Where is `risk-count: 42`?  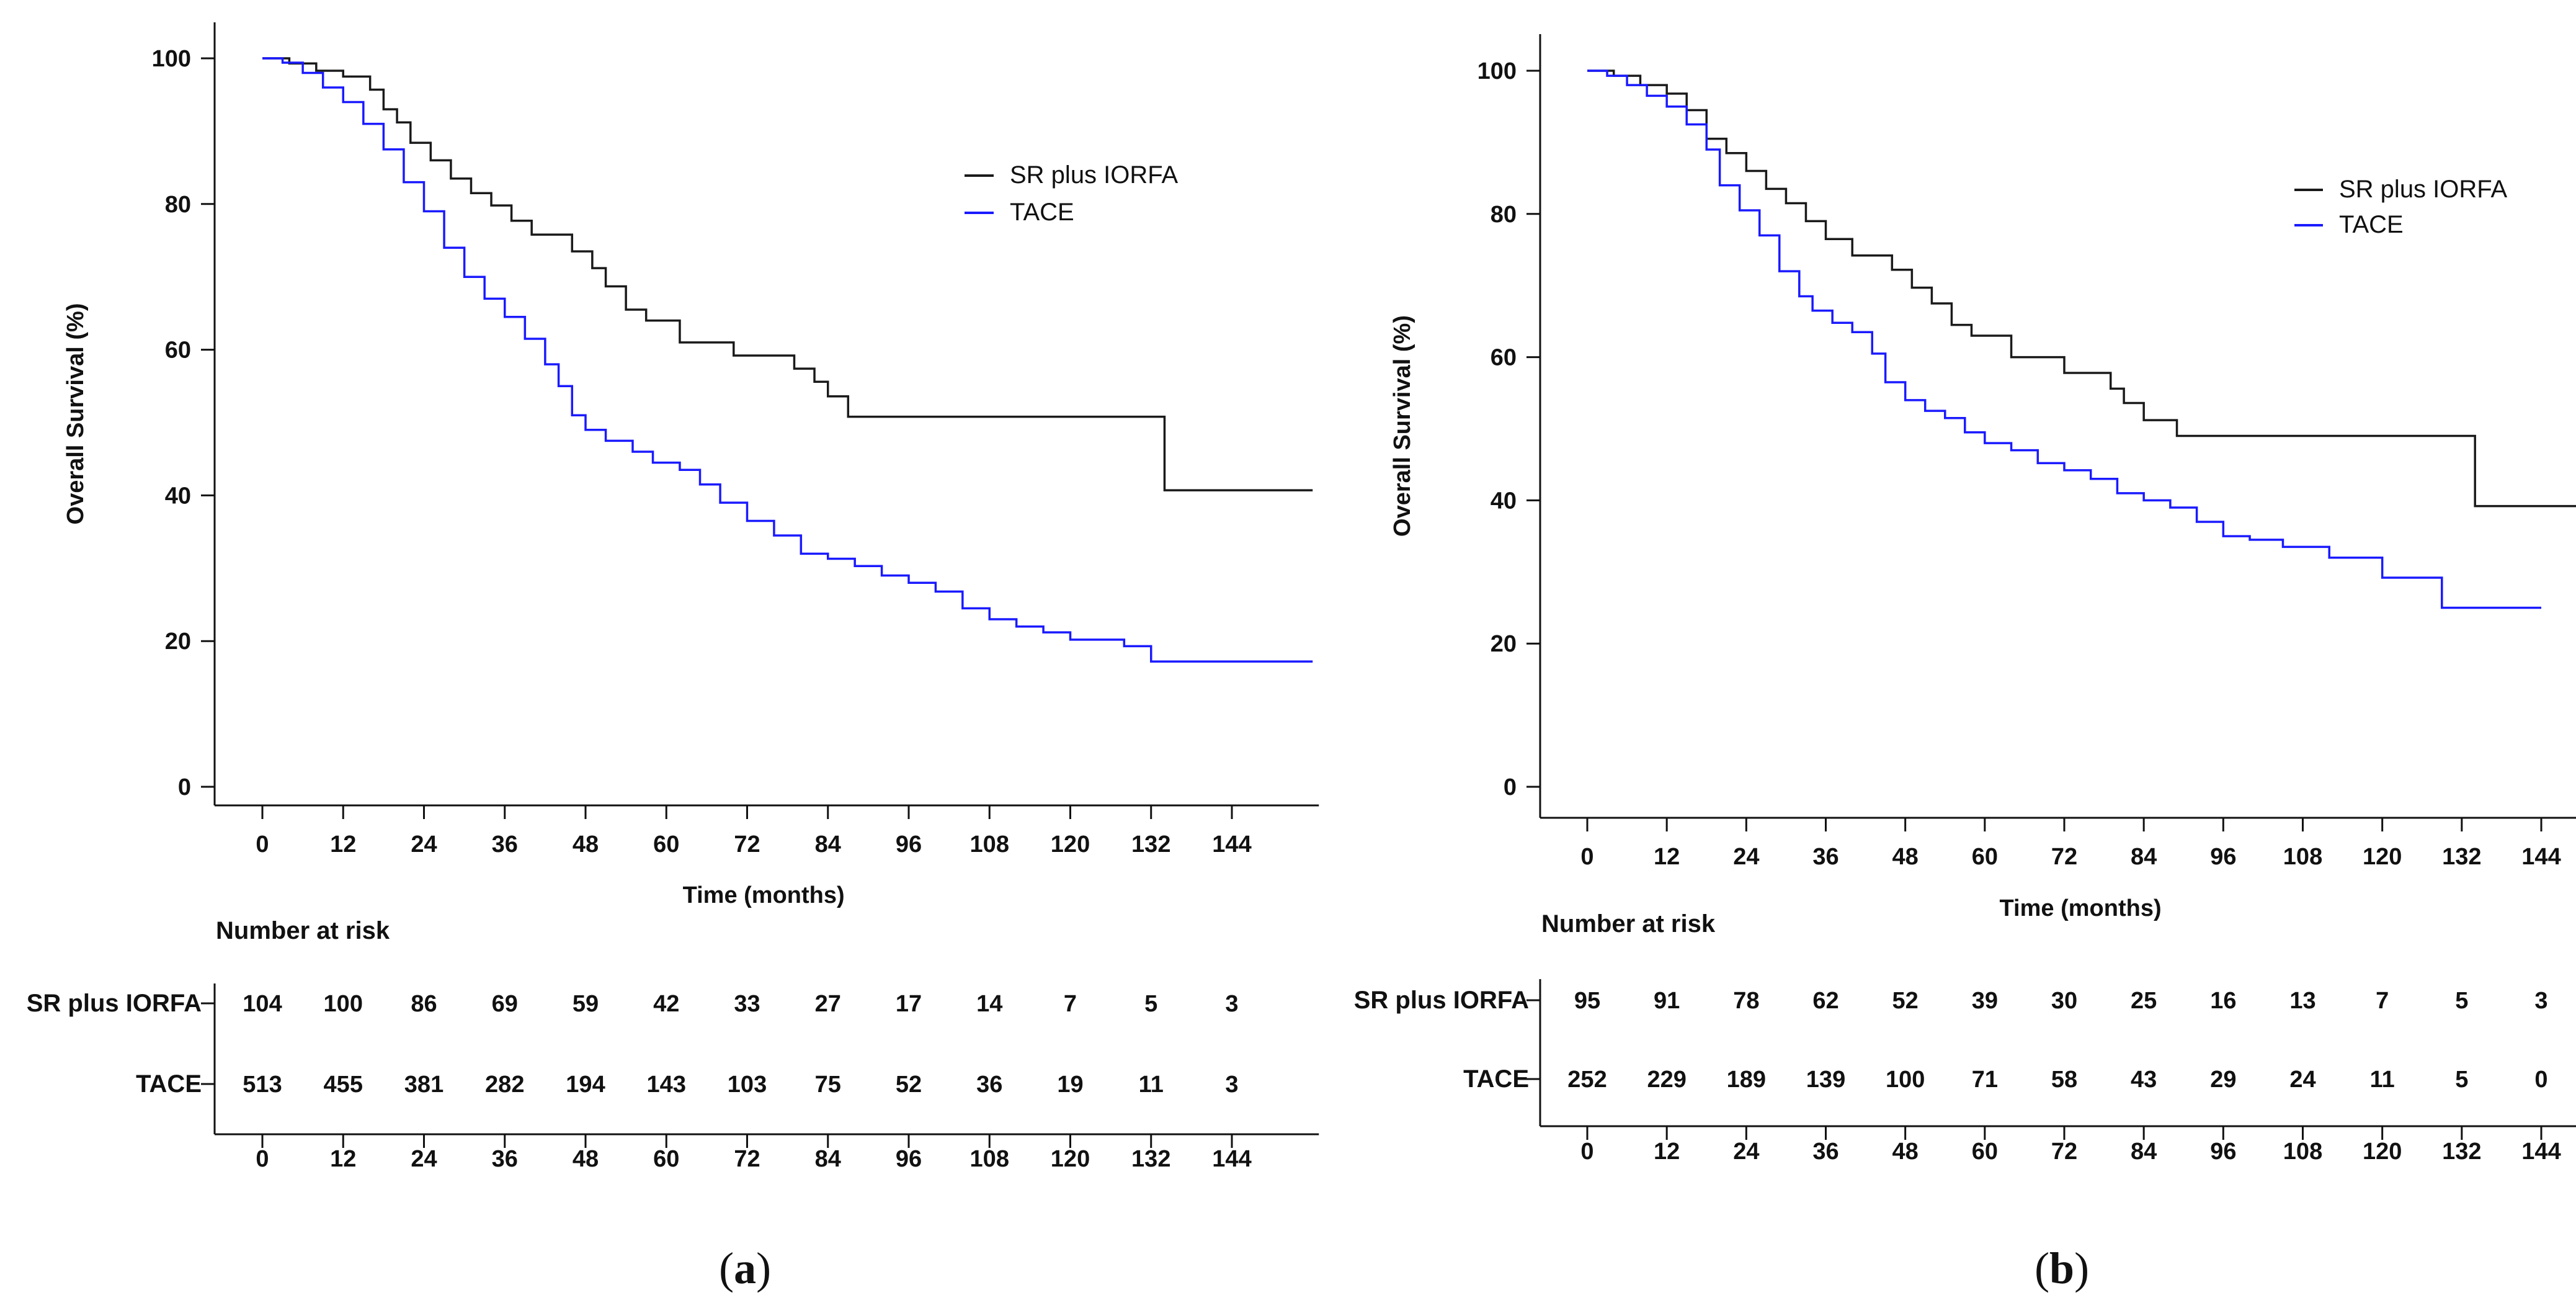
risk-count: 42 is located at coordinates (666, 1004).